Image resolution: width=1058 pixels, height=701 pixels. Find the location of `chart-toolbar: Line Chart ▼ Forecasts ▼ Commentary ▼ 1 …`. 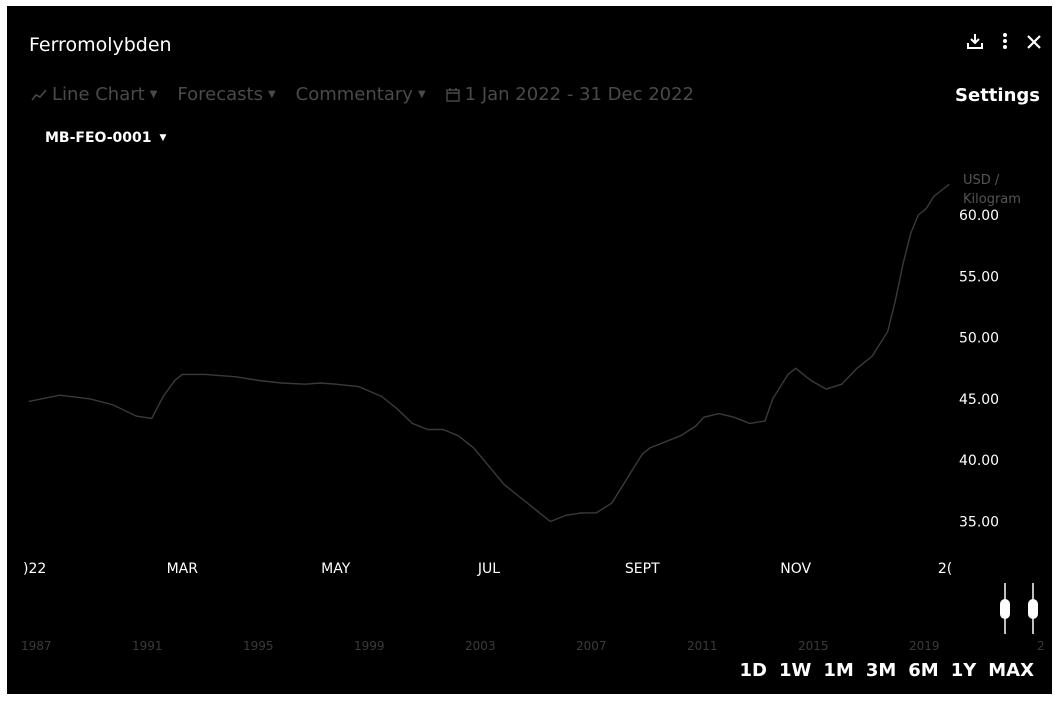

chart-toolbar: Line Chart ▼ Forecasts ▼ Commentary ▼ 1 … is located at coordinates (362, 94).